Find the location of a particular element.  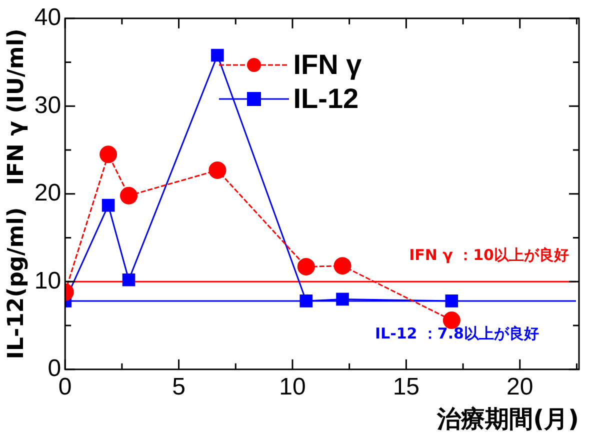

y-axis-title: IL-12(pg/ml) IFN γ (IU/ml) is located at coordinates (16, 194).